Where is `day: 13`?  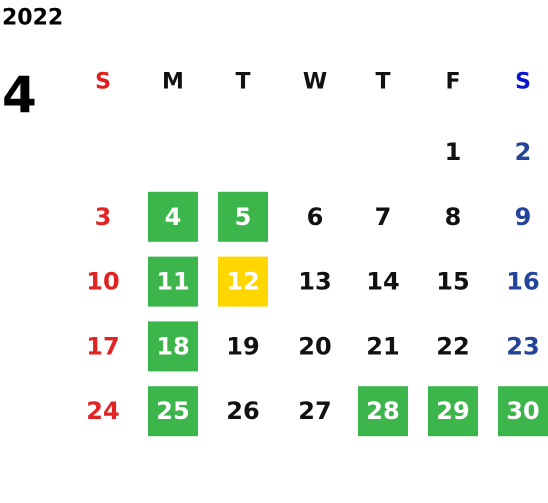 day: 13 is located at coordinates (314, 282).